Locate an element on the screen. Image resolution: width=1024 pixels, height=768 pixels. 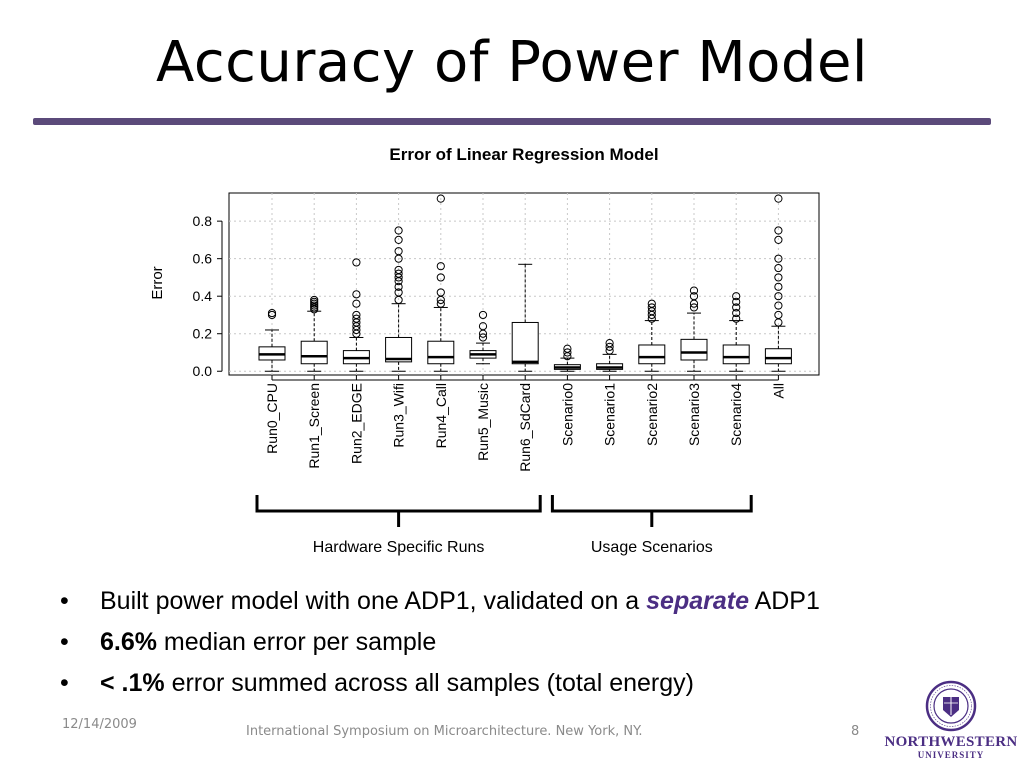
x-tick-label: Run4_Call is located at coordinates (441, 415).